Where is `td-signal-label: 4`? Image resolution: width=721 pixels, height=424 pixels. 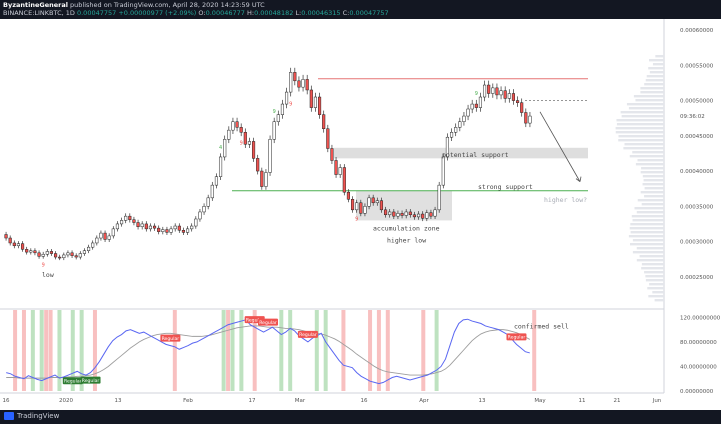
td-signal-label: 4 is located at coordinates (220, 148).